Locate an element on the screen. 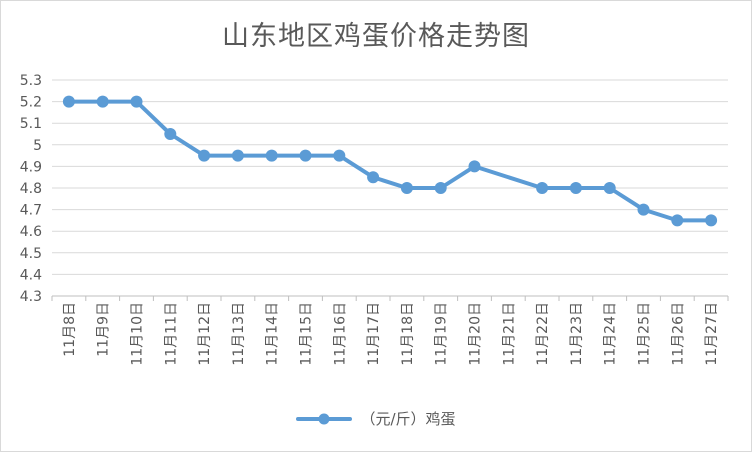 Image resolution: width=752 pixels, height=452 pixels. x-tick-label: 11月9日 is located at coordinates (104, 329).